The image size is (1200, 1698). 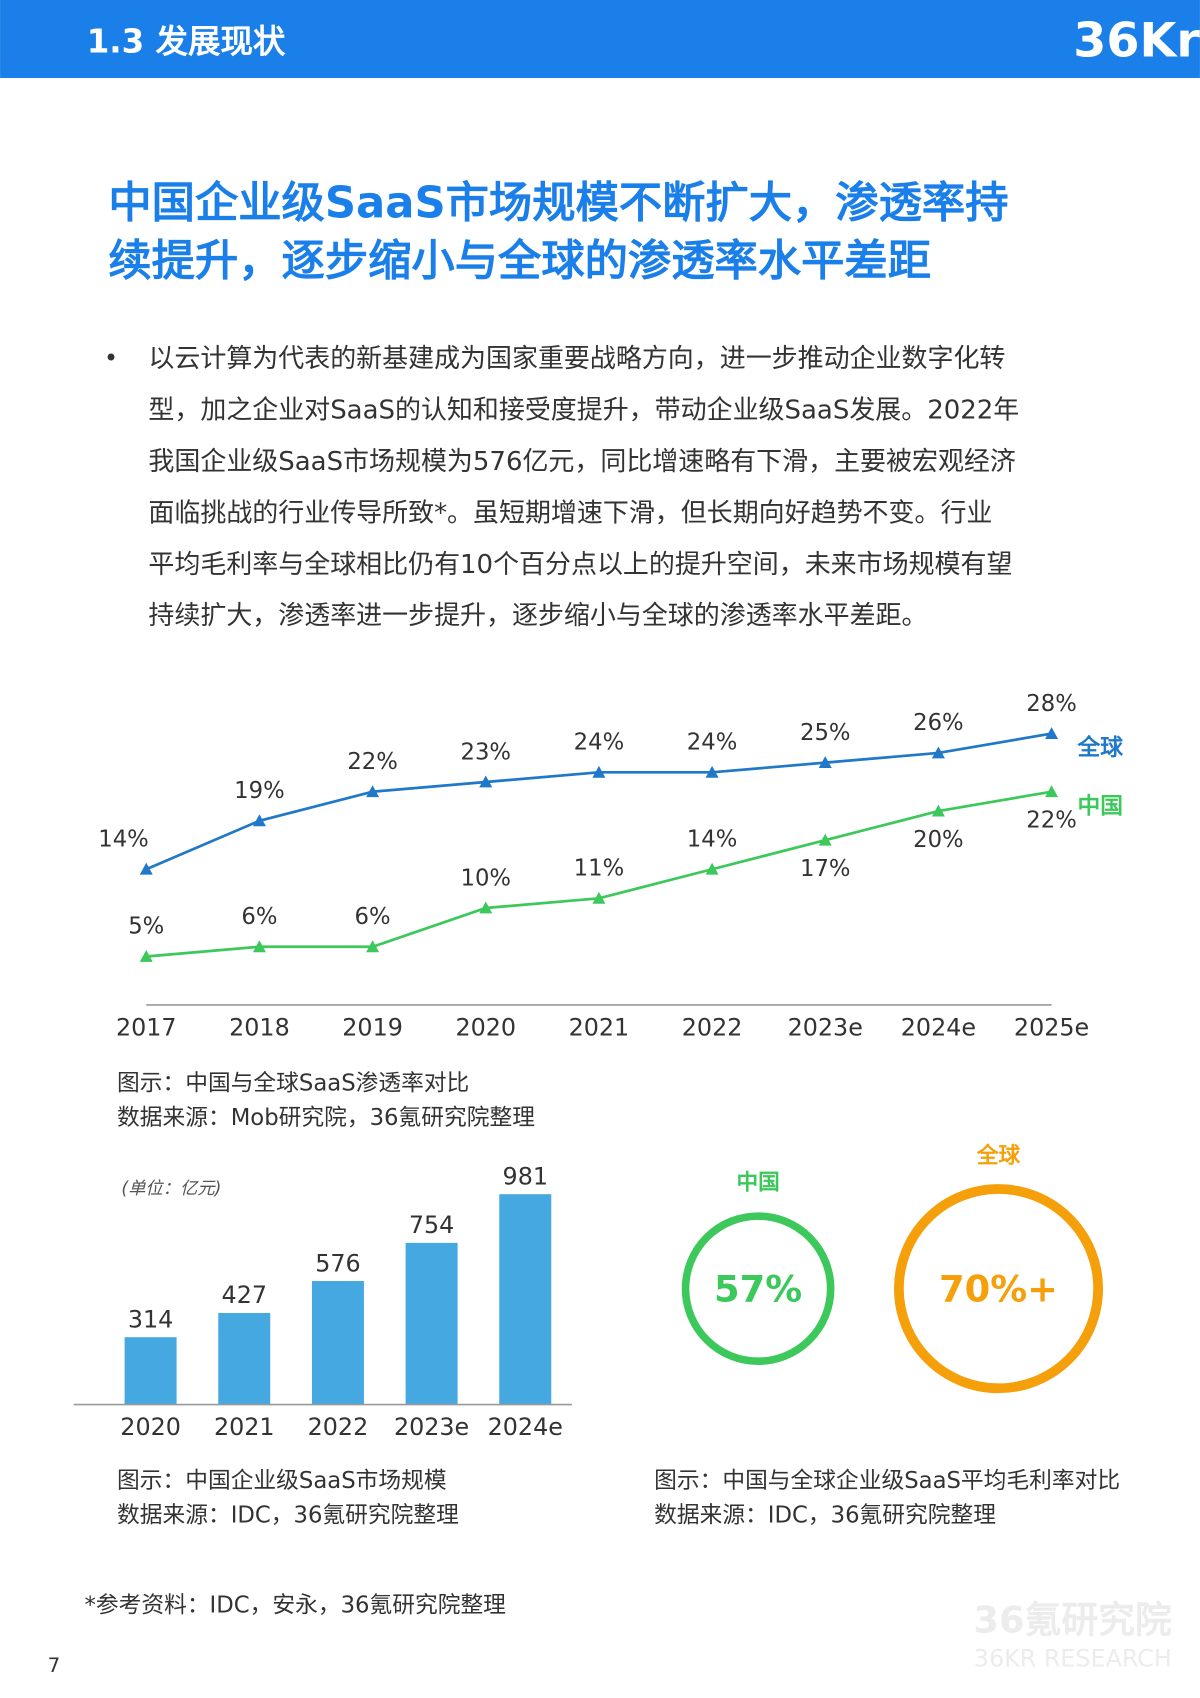 What do you see at coordinates (259, 791) in the screenshot?
I see `value-label: 19%` at bounding box center [259, 791].